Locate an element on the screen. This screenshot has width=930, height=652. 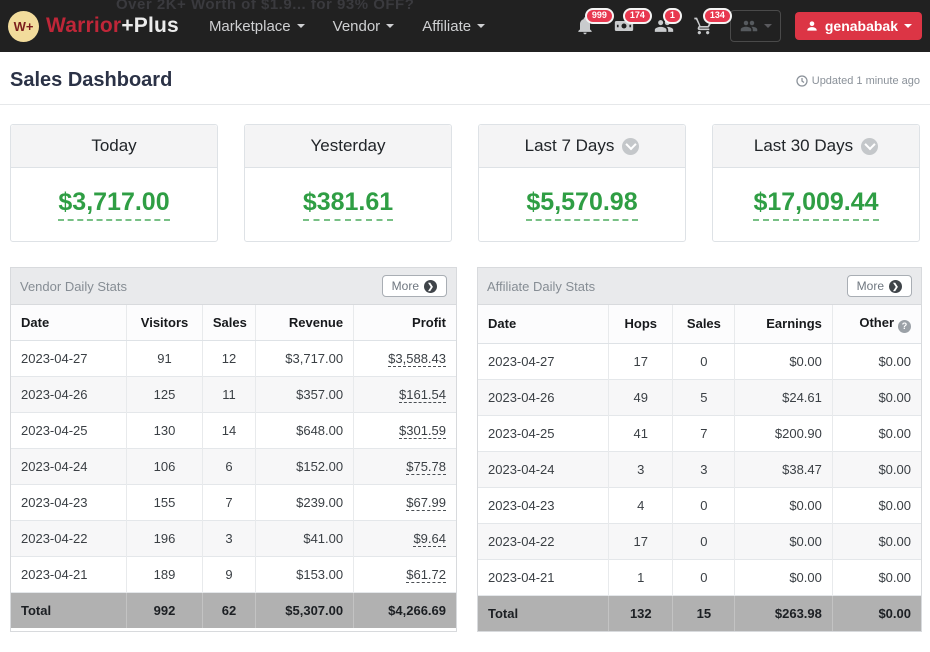
card-title: Last 7 Days is located at coordinates (582, 146).